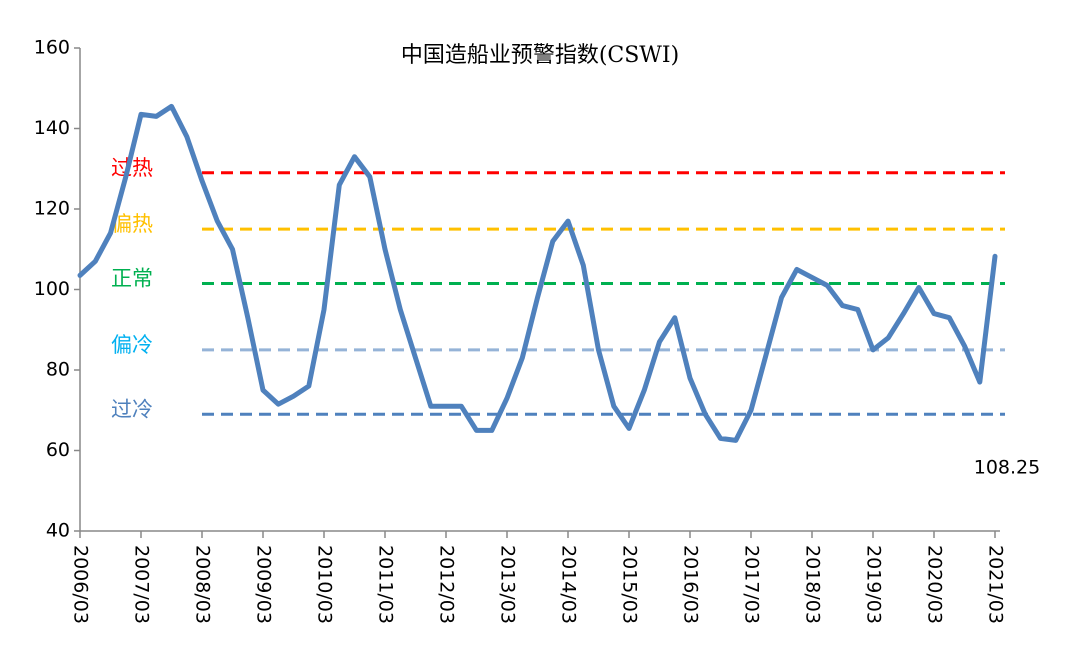 This screenshot has height=647, width=1080. I want to click on x-tick-label: 2015/03, so click(630, 584).